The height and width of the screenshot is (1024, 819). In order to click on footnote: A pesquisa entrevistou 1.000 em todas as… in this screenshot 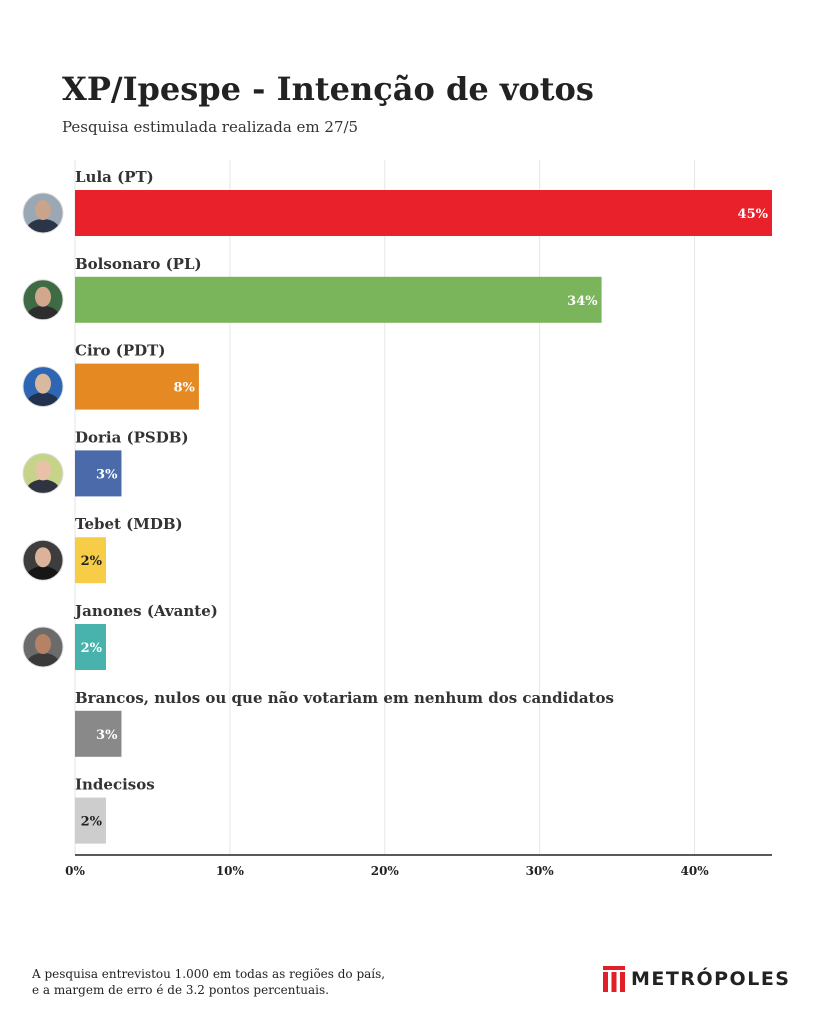, I will do `click(208, 982)`.